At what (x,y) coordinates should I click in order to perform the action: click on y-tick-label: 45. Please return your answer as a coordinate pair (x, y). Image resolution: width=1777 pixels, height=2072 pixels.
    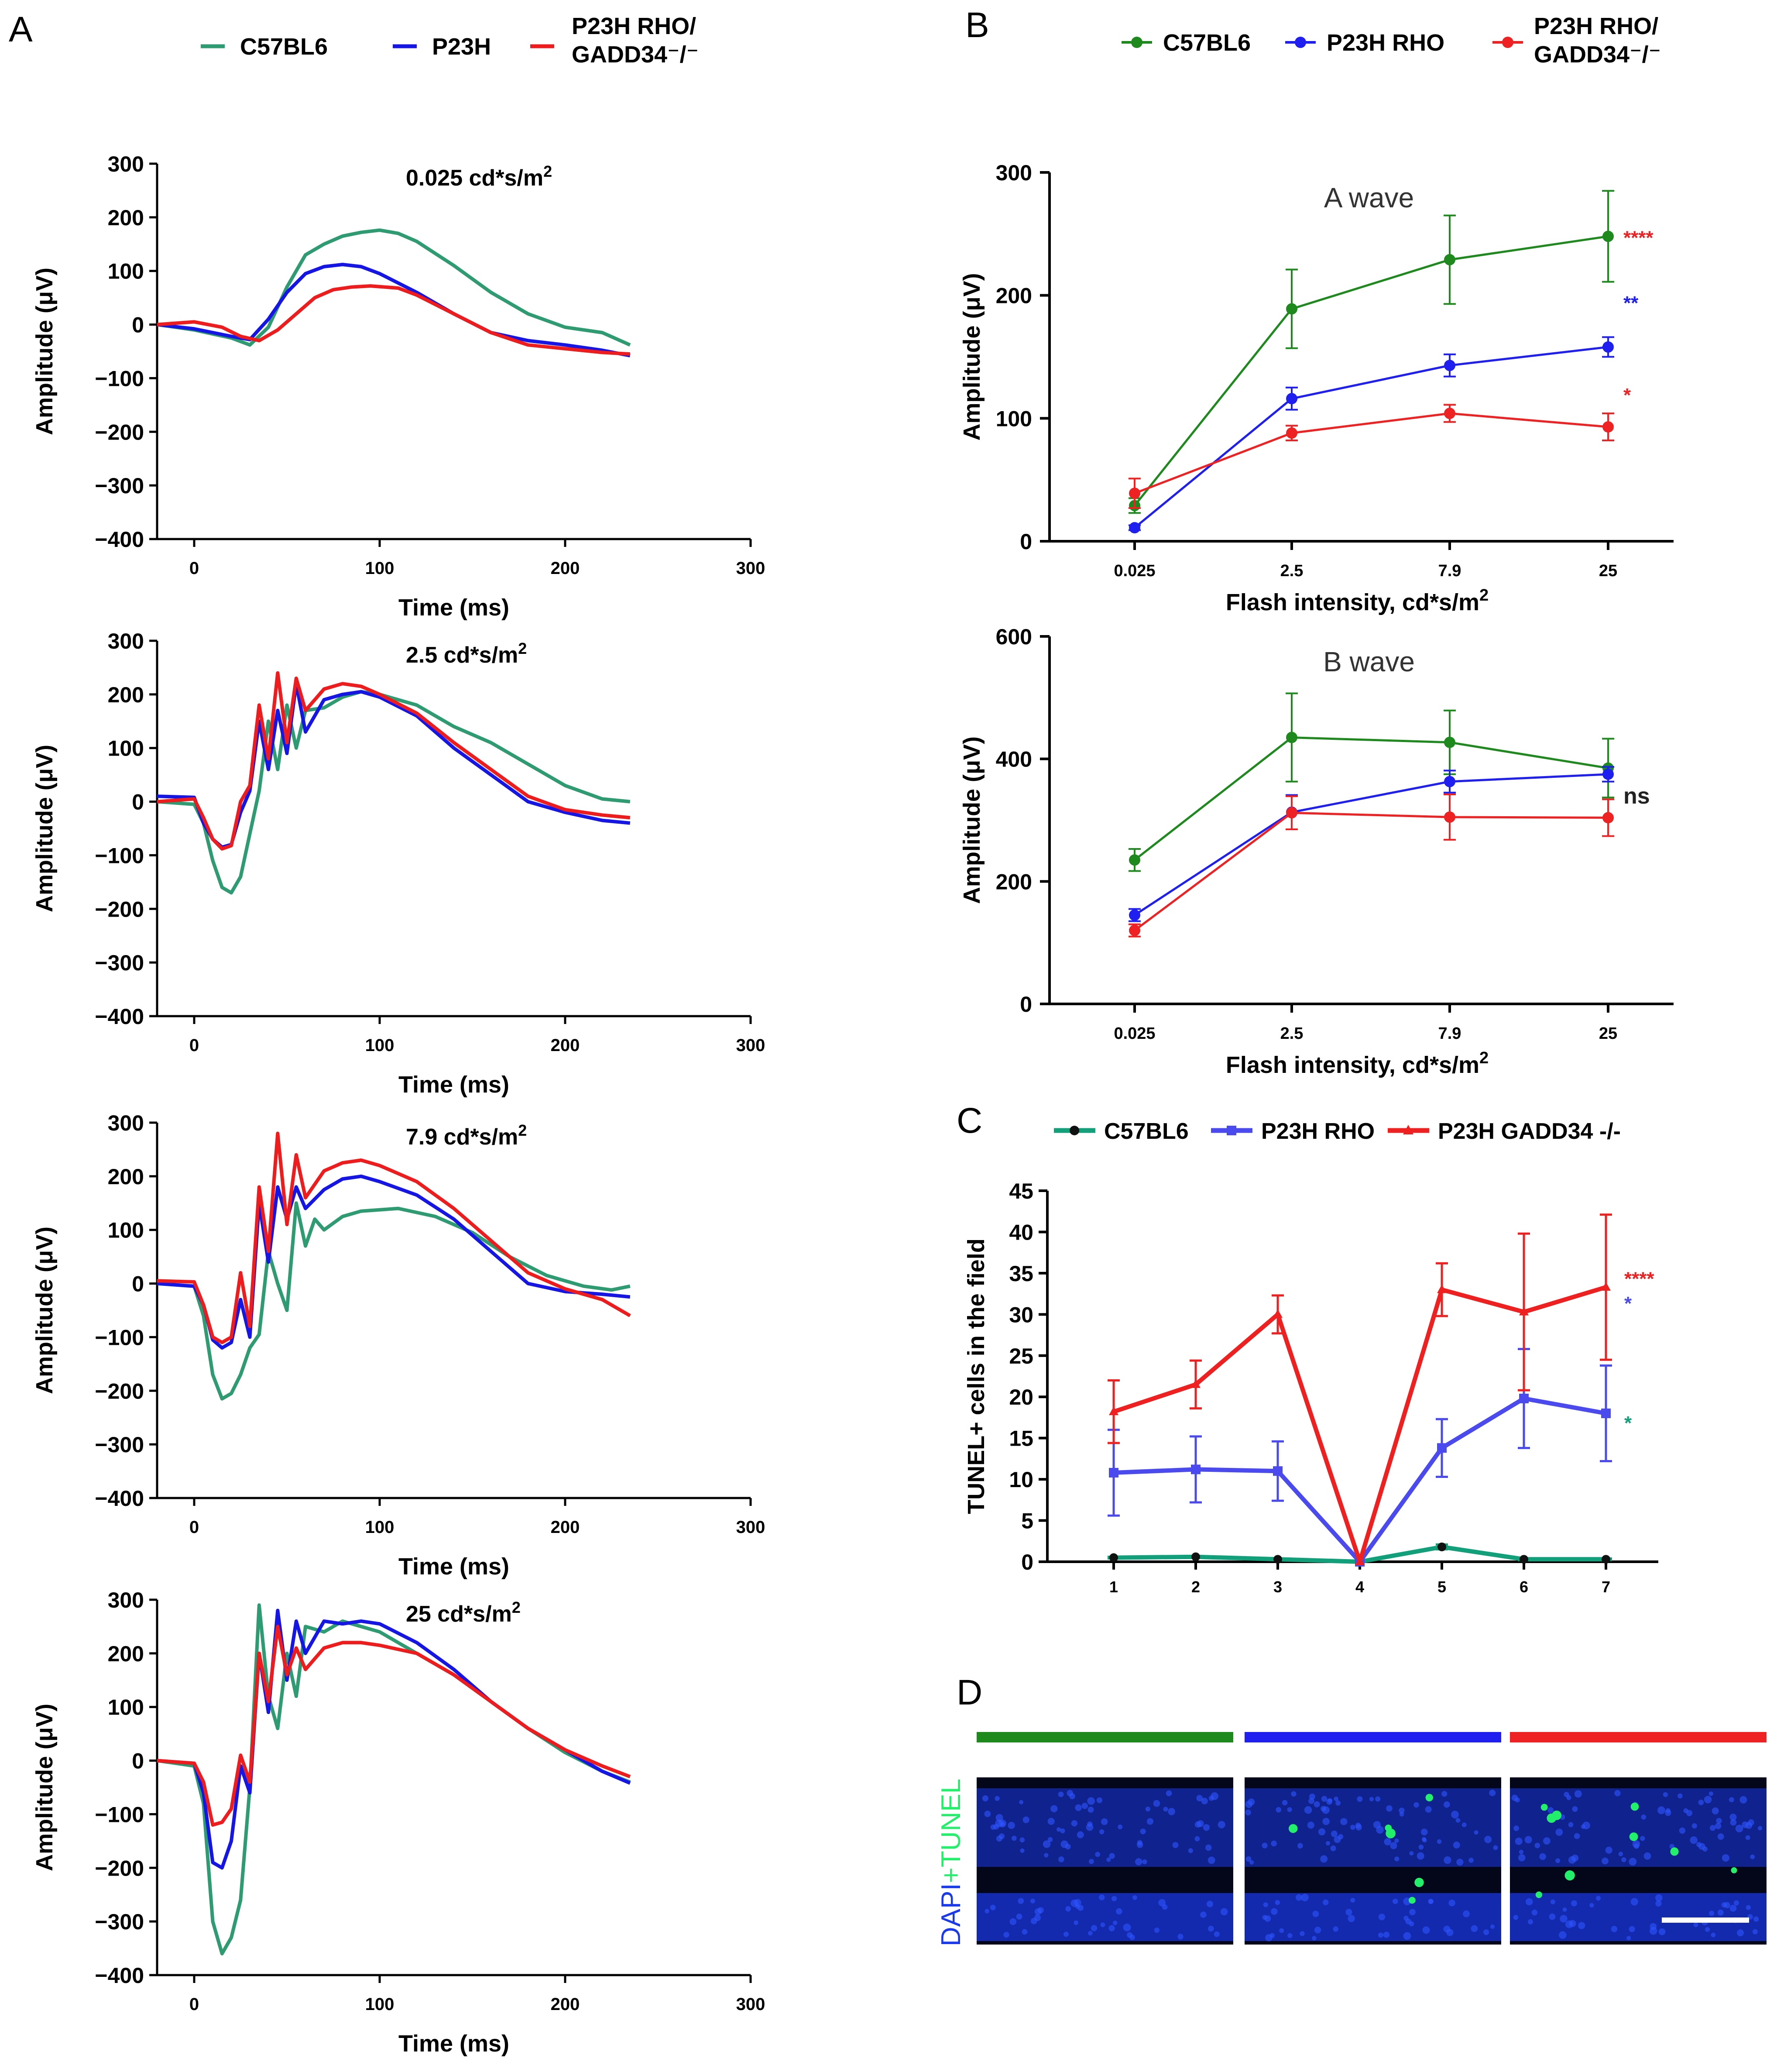
    Looking at the image, I should click on (1021, 1191).